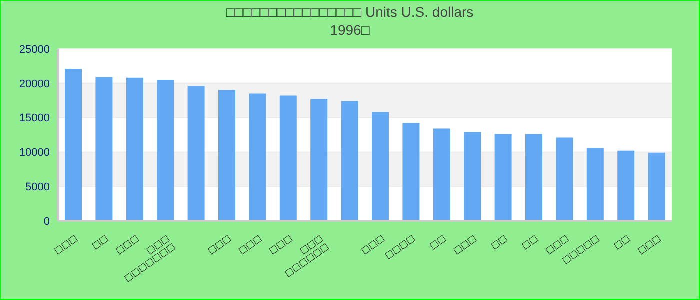 The height and width of the screenshot is (300, 700). Describe the element at coordinates (34, 50) in the screenshot. I see `y-tick-label: 25000` at that location.